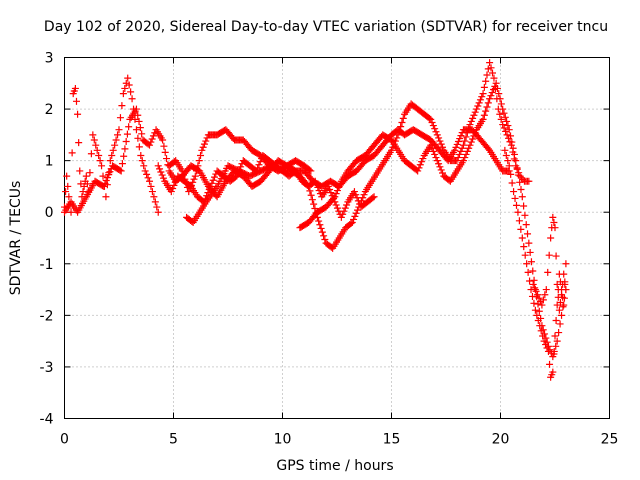  What do you see at coordinates (501, 440) in the screenshot?
I see `x-tick-label: 20` at bounding box center [501, 440].